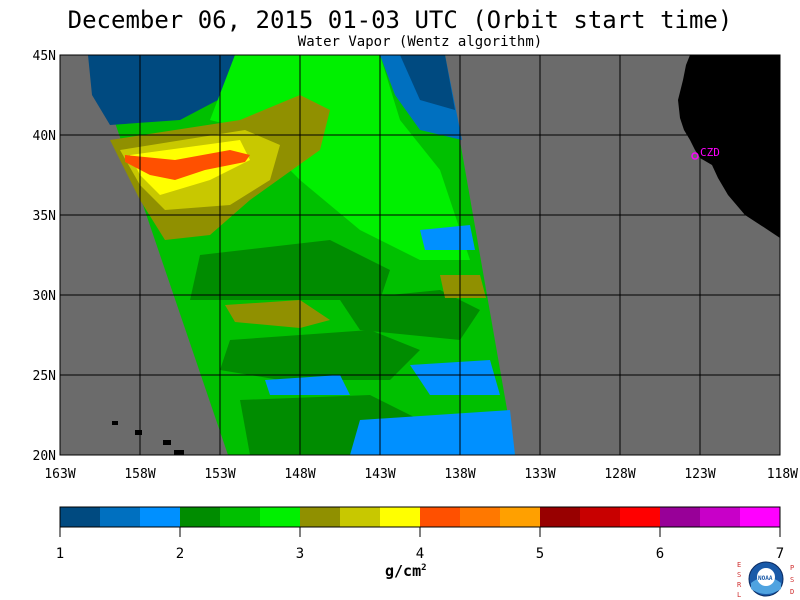 This screenshot has height=600, width=800. I want to click on latitude-labels: 45N 40N 35N 30N 25N 20N, so click(44, 256).